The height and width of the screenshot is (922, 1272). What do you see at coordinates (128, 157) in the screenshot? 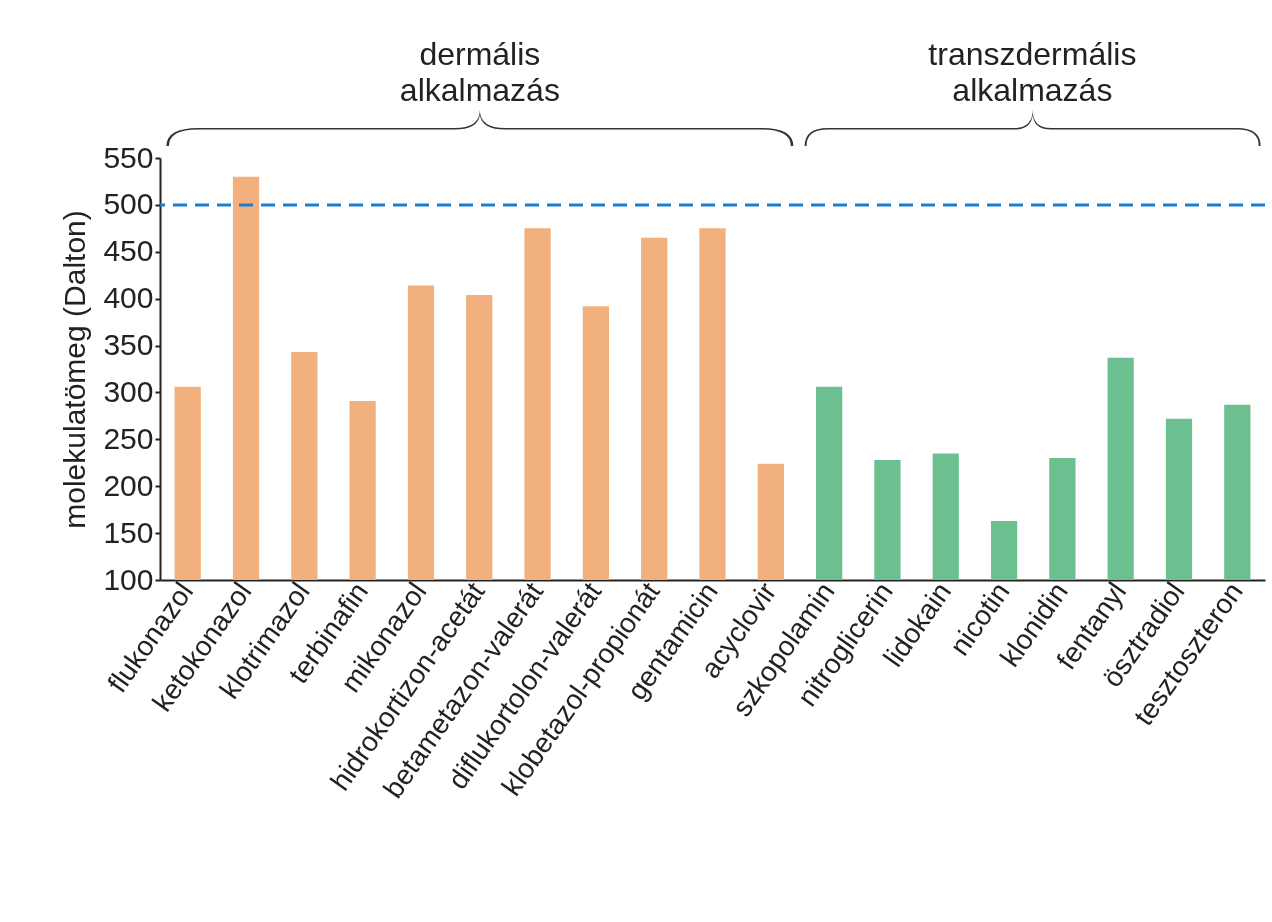
I see `y-tick-label: 550` at bounding box center [128, 157].